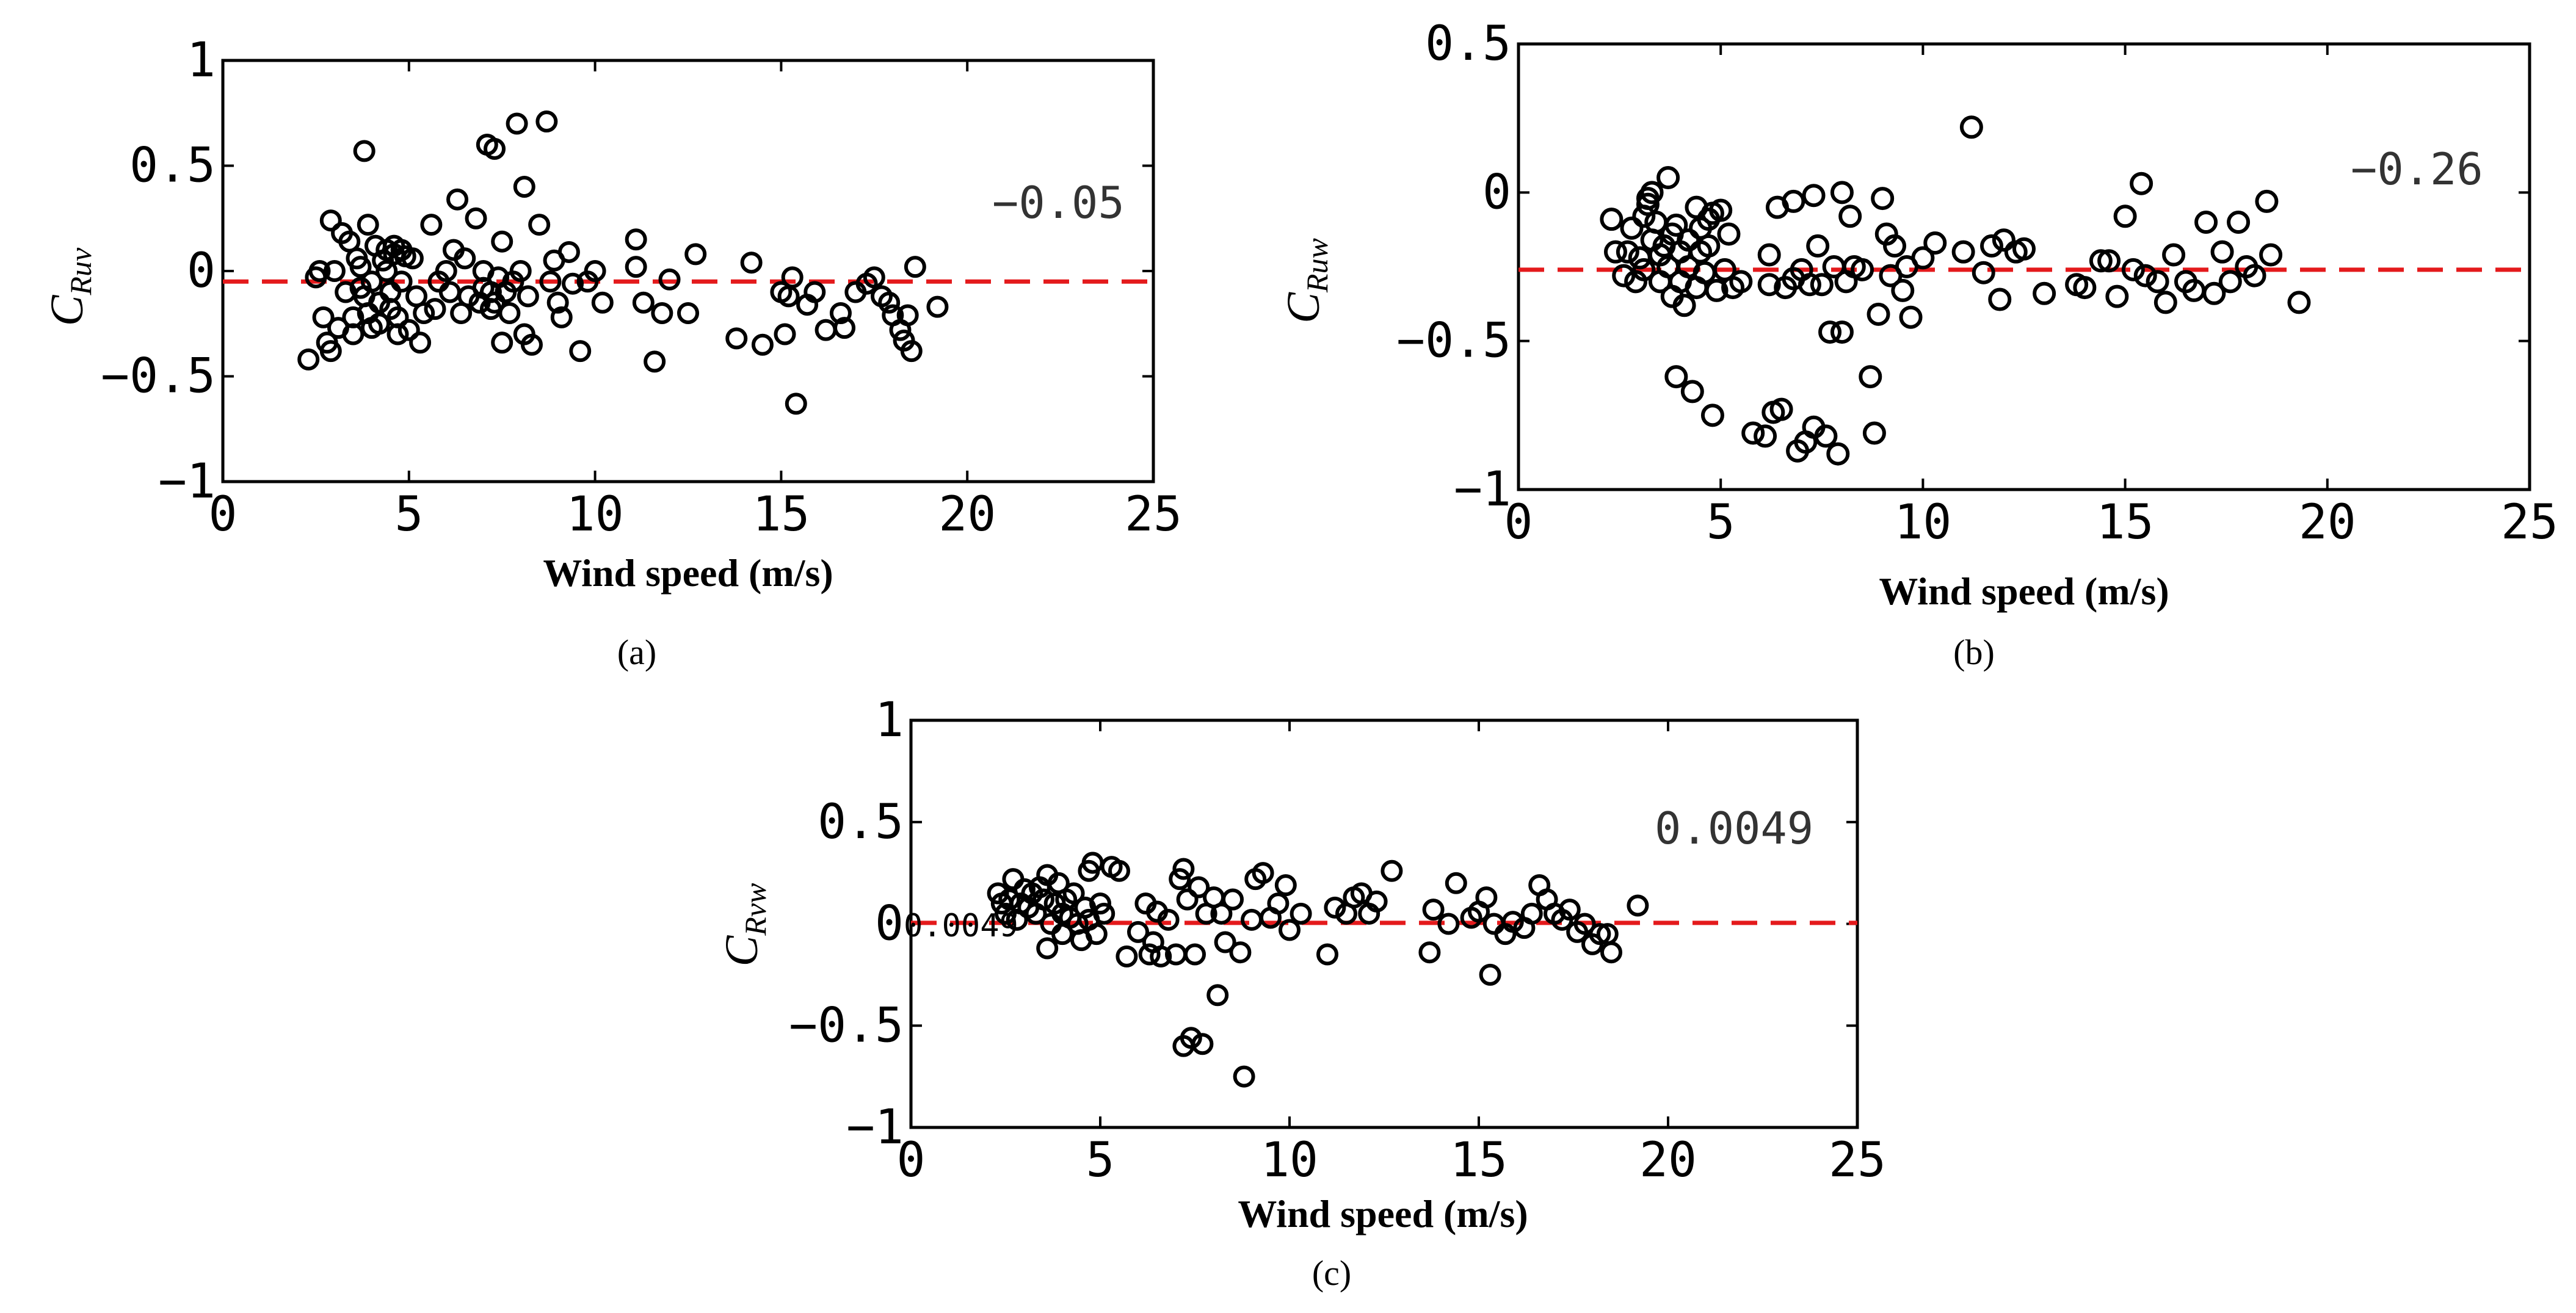 This screenshot has height=1313, width=2576. Describe the element at coordinates (1100, 1160) in the screenshot. I see `x-tick-label-c-1: 5` at that location.